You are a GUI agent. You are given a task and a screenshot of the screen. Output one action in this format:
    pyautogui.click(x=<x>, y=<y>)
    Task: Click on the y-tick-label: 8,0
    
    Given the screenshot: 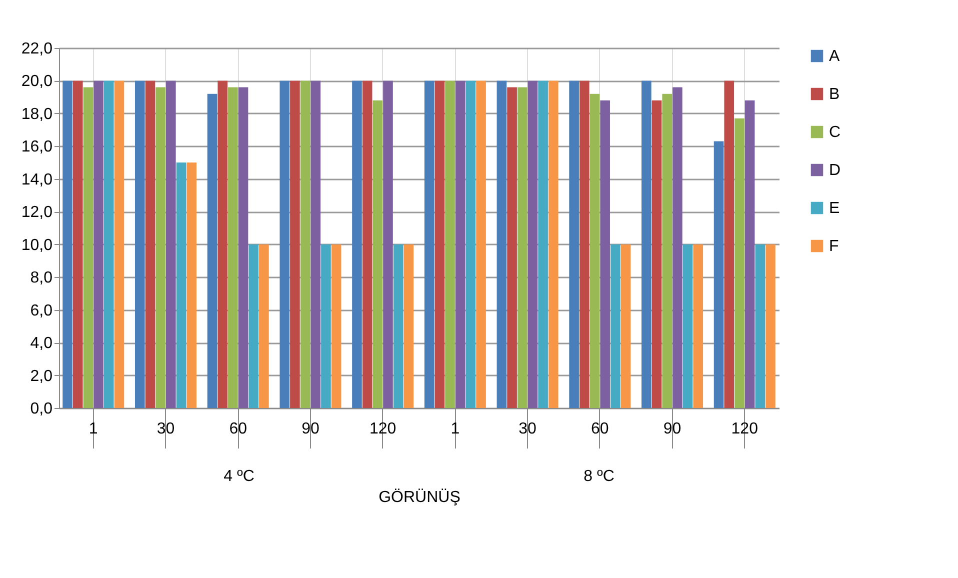 What is the action you would take?
    pyautogui.click(x=41, y=278)
    